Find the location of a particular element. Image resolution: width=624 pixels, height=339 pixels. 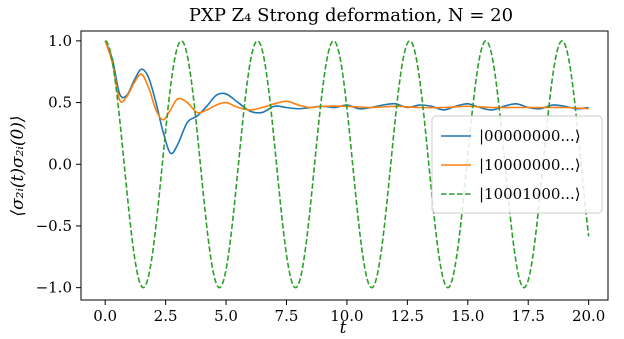

x-tick-label: 10.0 is located at coordinates (346, 316).